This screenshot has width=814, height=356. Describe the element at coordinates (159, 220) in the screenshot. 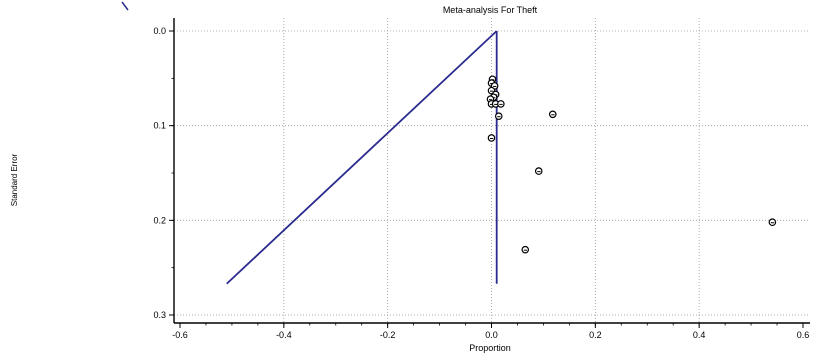

I see `y-tick-label: 0.2` at that location.